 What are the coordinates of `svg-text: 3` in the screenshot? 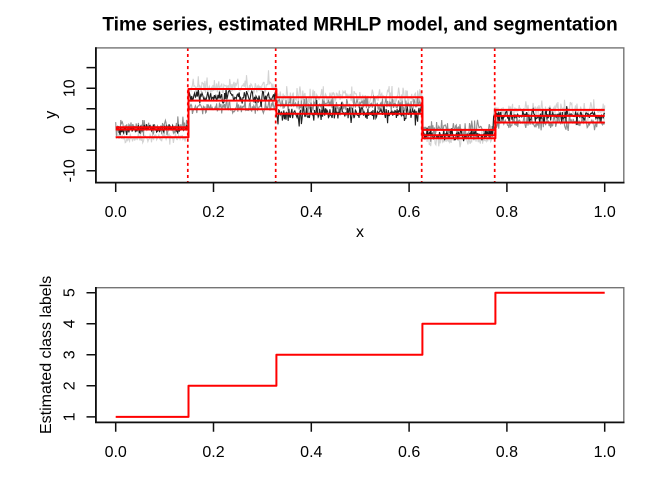 It's located at (70, 354).